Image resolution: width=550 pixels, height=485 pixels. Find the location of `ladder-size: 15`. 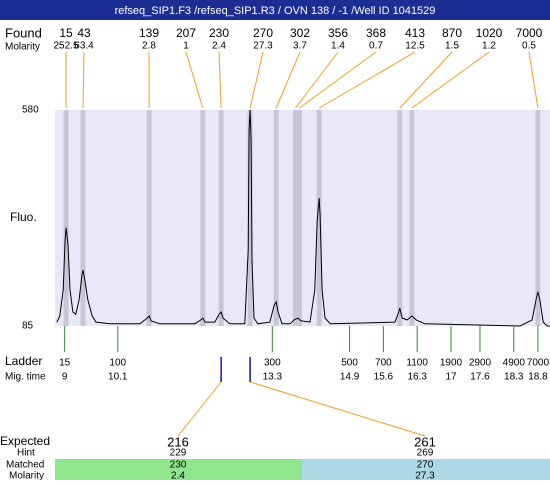

ladder-size: 15 is located at coordinates (65, 363).